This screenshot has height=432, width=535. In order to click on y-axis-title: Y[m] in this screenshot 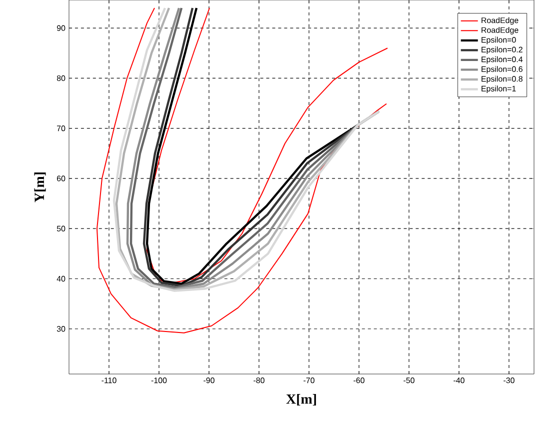, I will do `click(40, 187)`.